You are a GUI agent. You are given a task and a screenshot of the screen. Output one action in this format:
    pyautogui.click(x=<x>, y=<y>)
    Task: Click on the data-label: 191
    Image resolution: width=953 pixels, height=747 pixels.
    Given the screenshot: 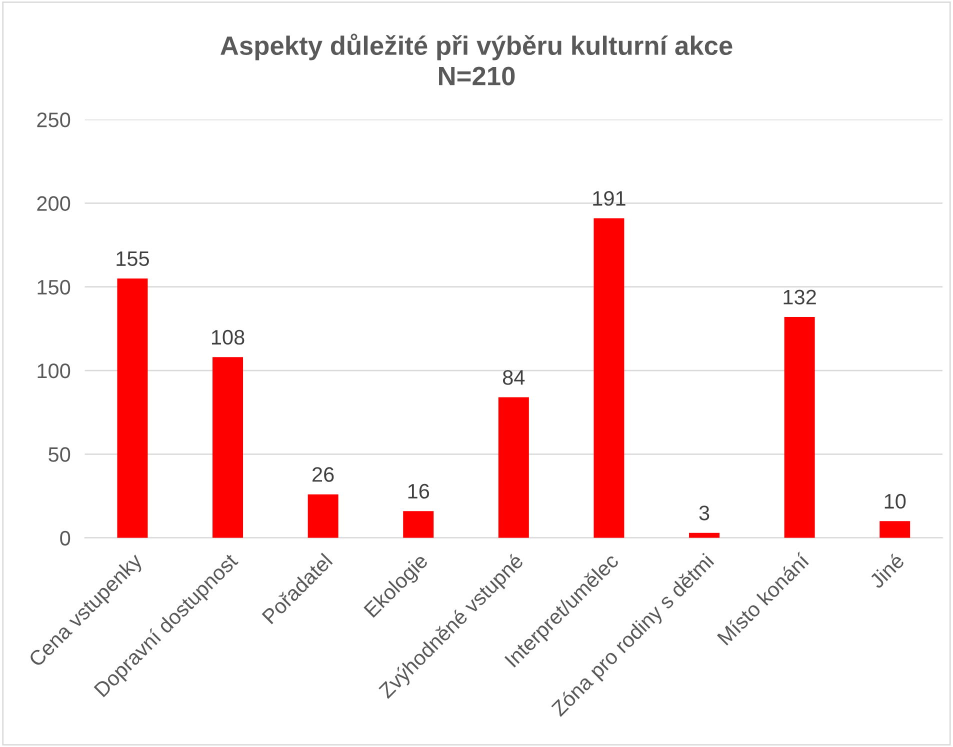 What is the action you would take?
    pyautogui.click(x=609, y=198)
    